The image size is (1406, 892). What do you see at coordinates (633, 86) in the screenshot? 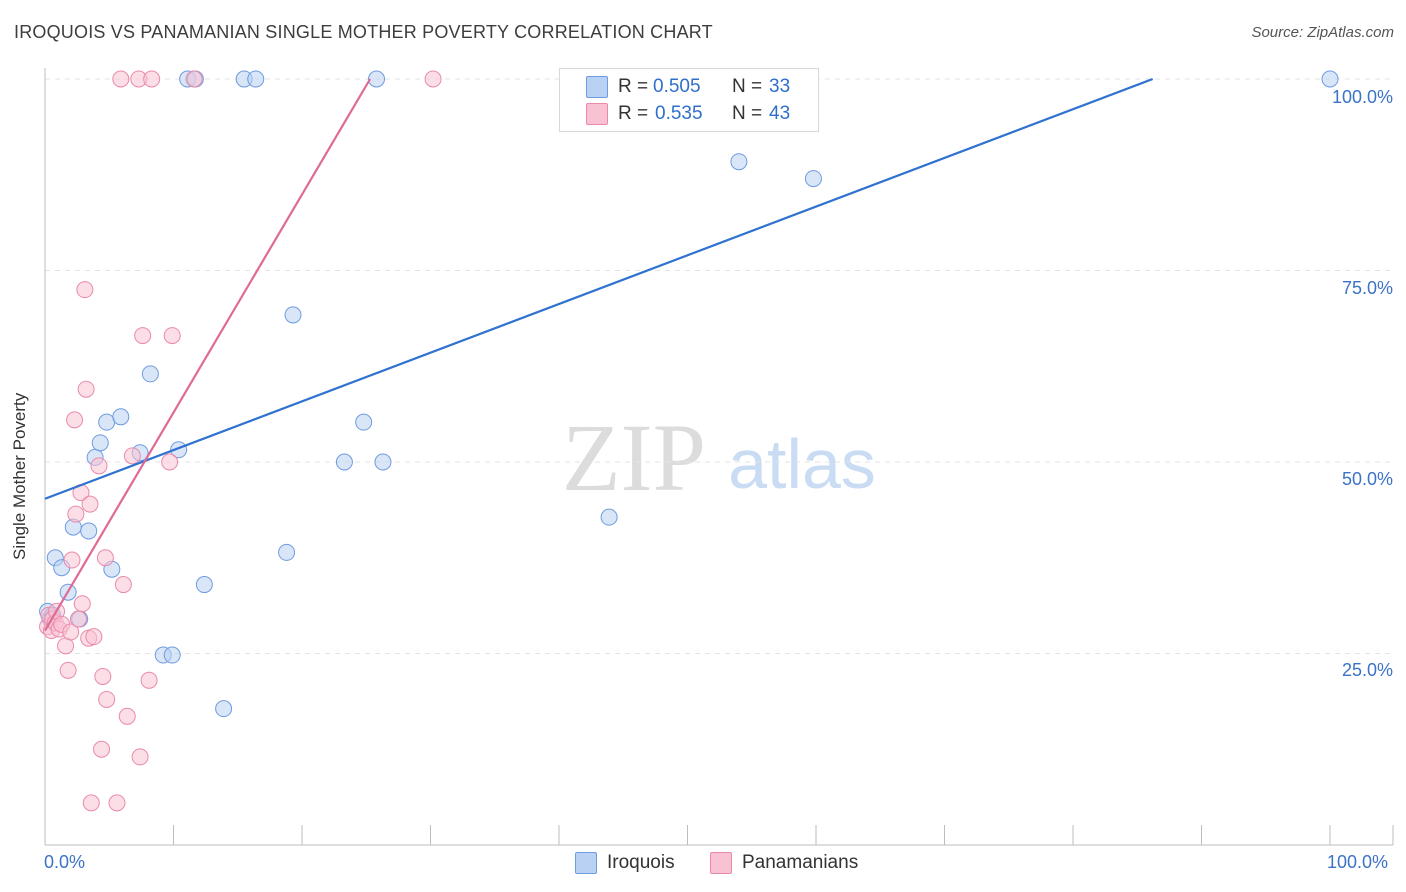
I see `iroquois-r-label: R =` at bounding box center [633, 86].